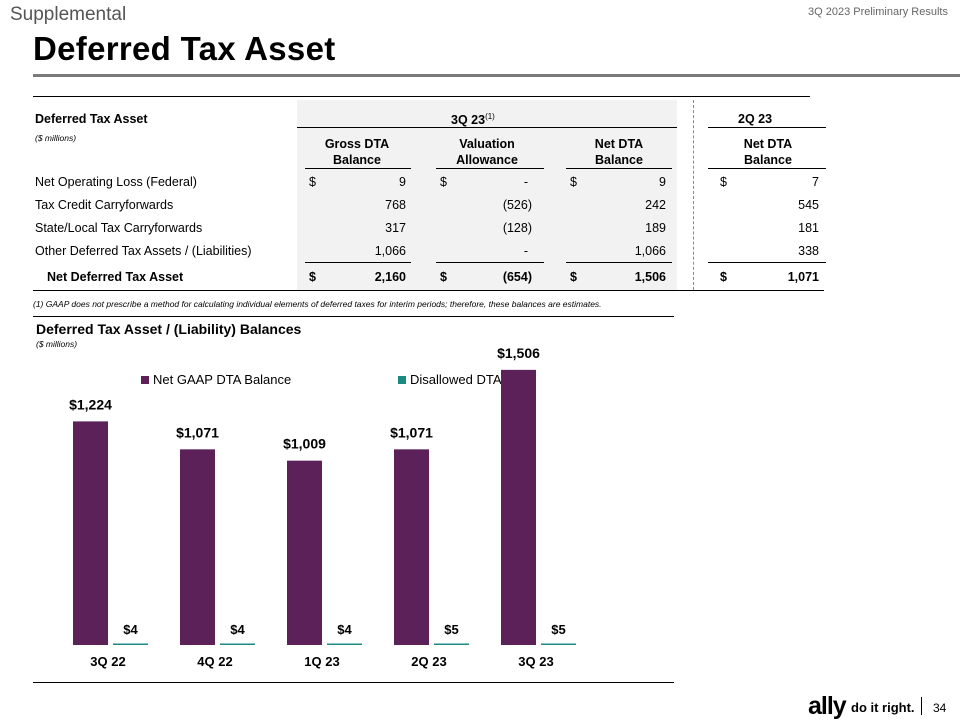  I want to click on x-tick-label: 2Q 23, so click(428, 661).